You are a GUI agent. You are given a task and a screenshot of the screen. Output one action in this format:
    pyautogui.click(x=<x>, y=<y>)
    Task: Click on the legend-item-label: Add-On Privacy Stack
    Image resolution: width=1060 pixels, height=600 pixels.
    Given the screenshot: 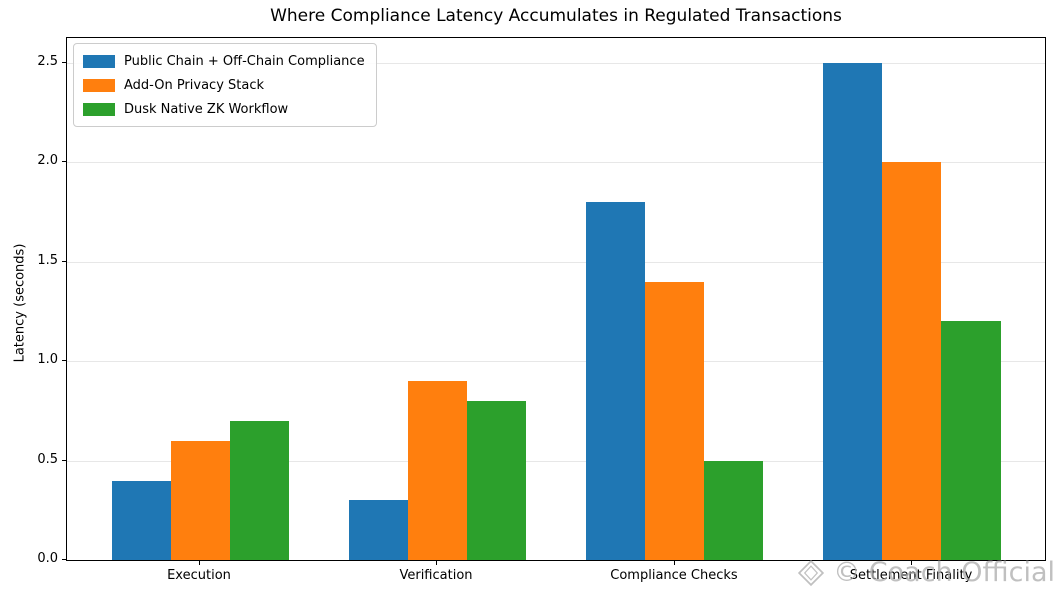 What is the action you would take?
    pyautogui.click(x=194, y=85)
    